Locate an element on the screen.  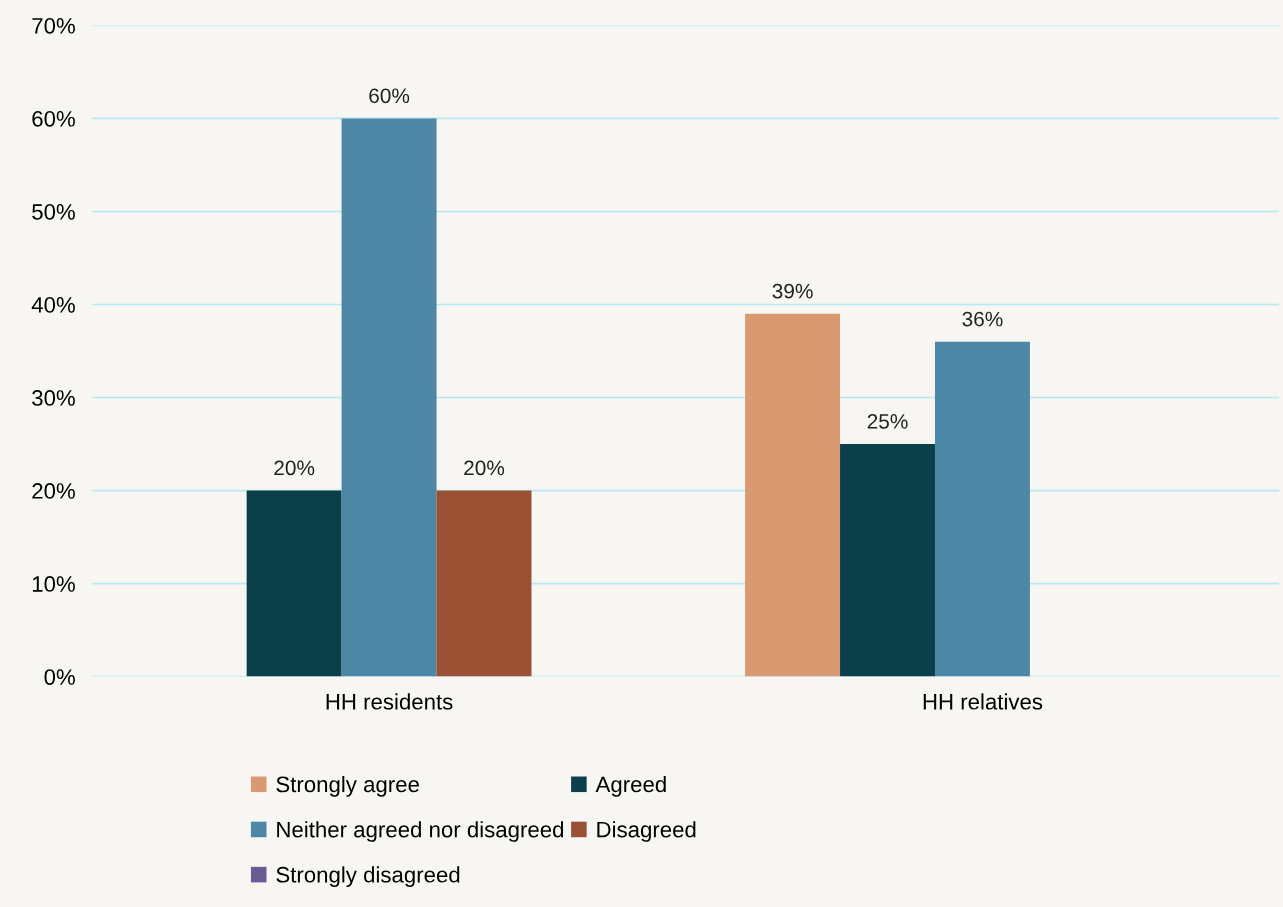
legend-label: Agreed is located at coordinates (630, 786).